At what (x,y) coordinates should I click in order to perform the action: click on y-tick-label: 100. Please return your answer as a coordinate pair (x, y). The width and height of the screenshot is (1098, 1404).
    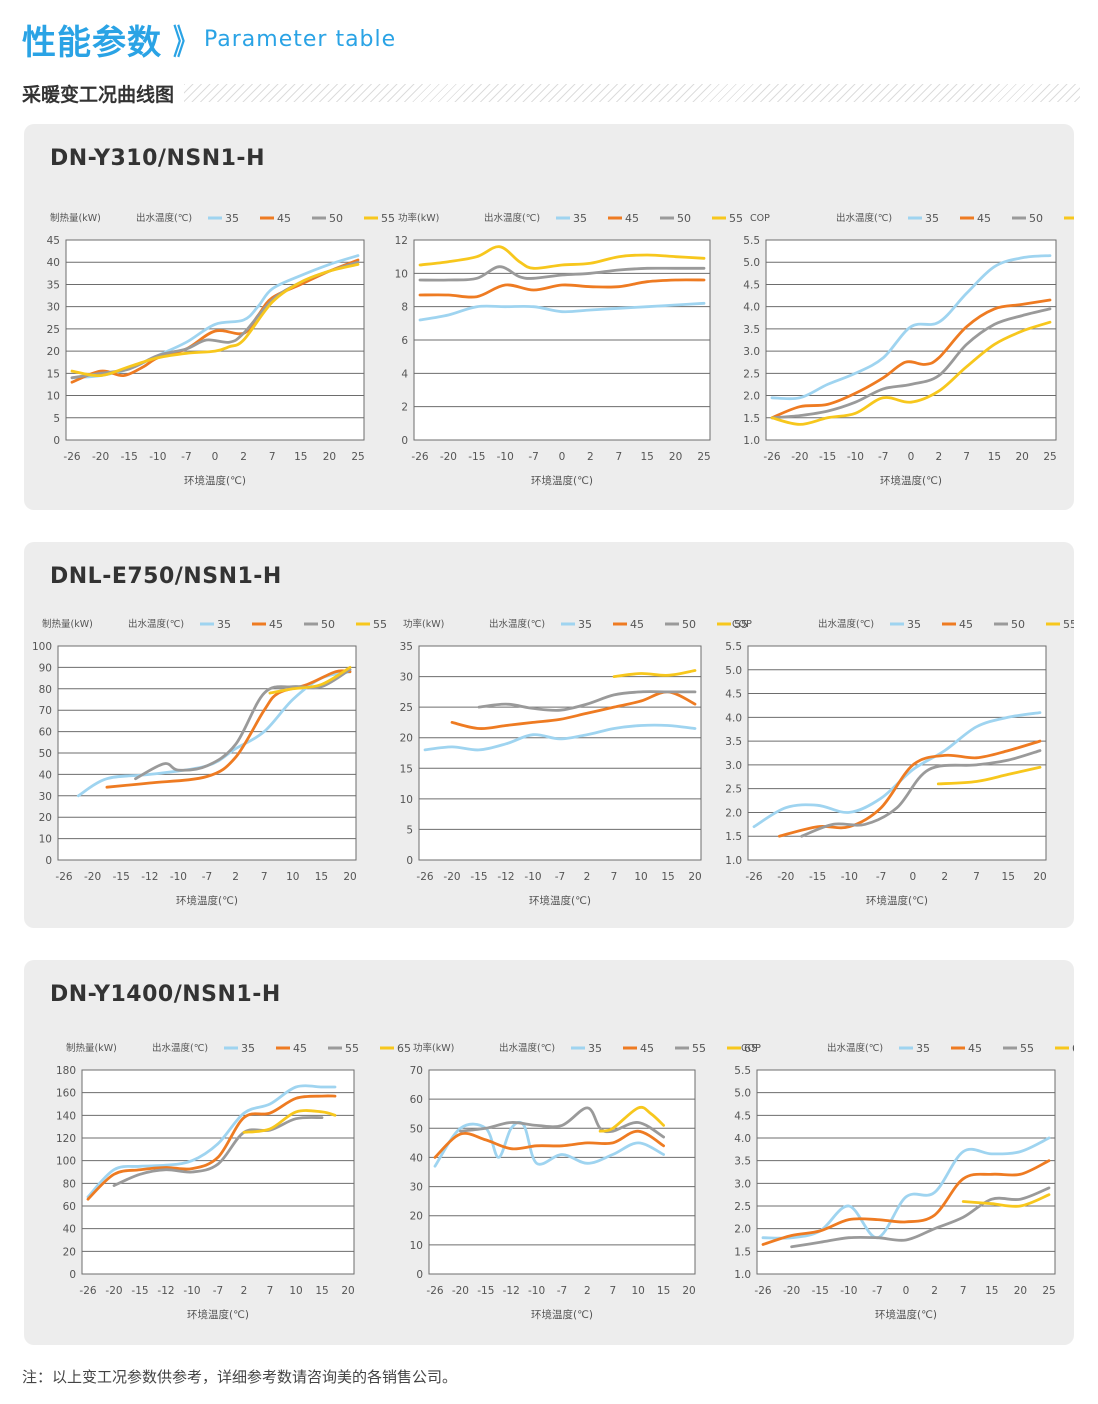
    Looking at the image, I should click on (66, 1162).